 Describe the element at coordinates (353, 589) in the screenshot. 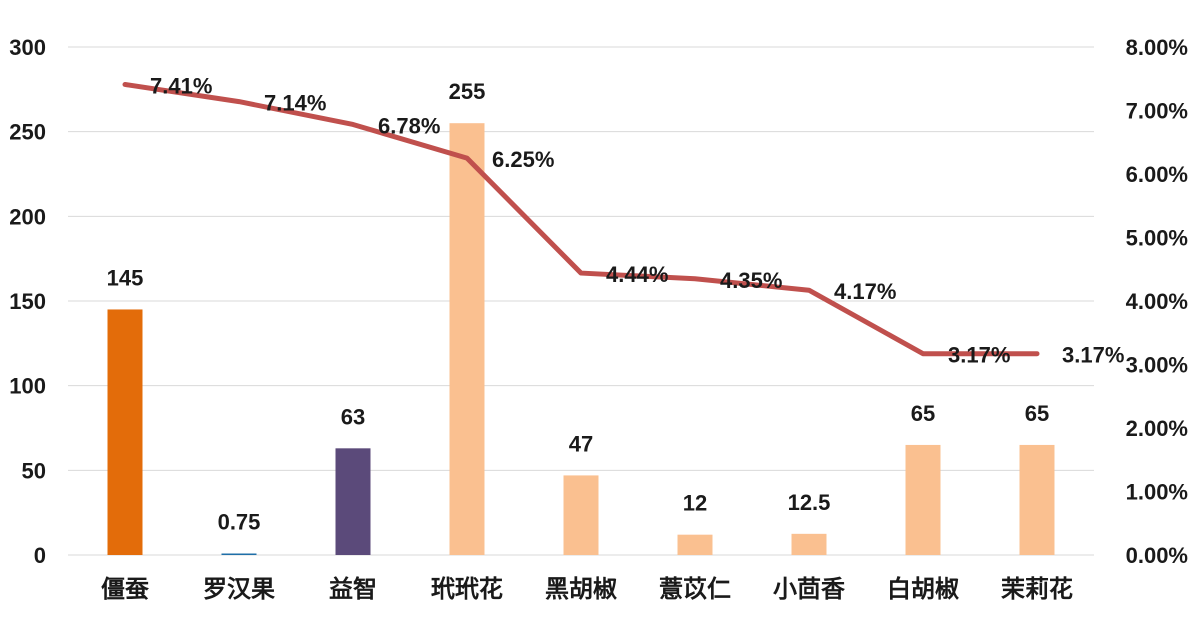

I see `category-label: 益智` at that location.